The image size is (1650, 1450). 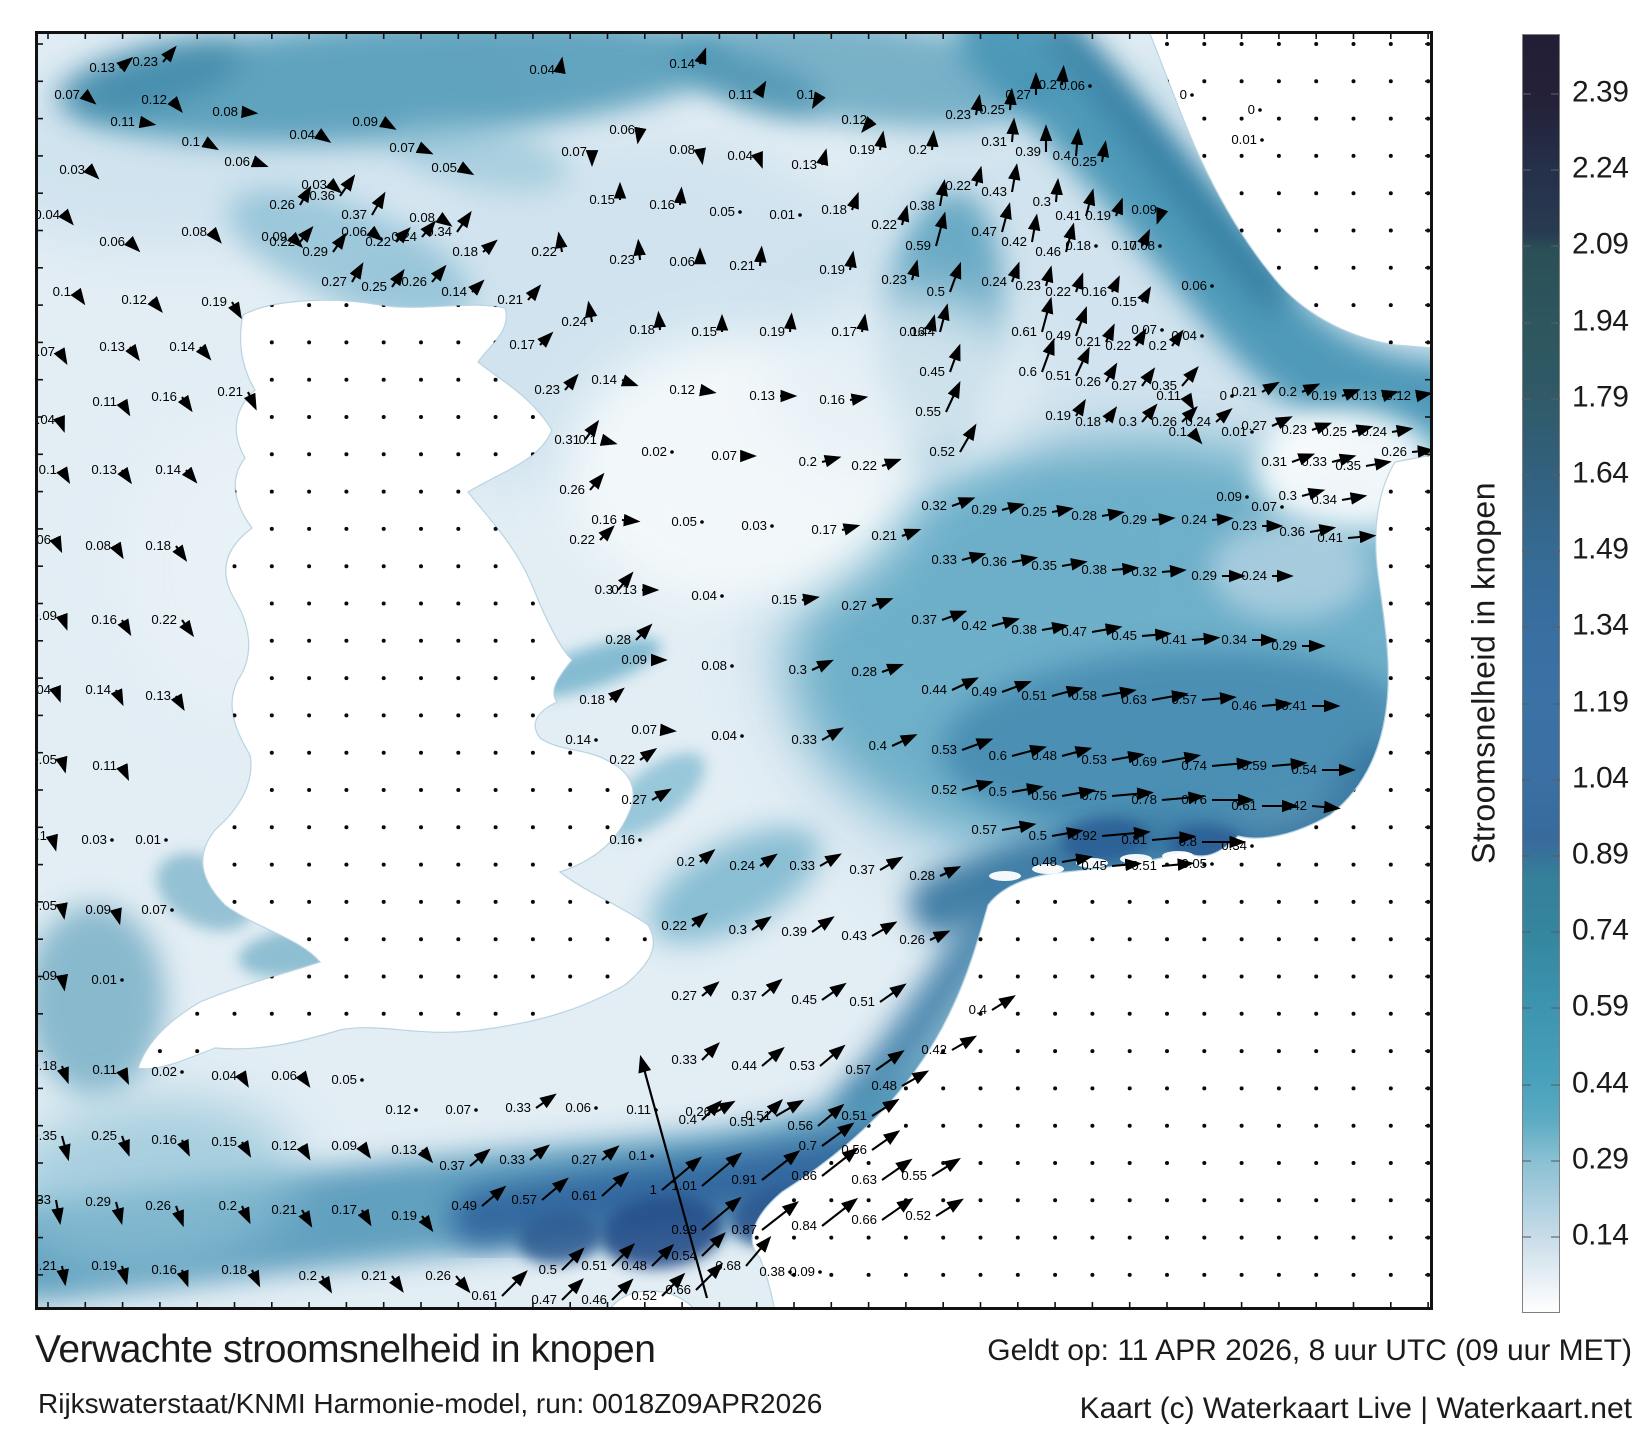 What do you see at coordinates (1251, 109) in the screenshot?
I see `current-speed-value: 0` at bounding box center [1251, 109].